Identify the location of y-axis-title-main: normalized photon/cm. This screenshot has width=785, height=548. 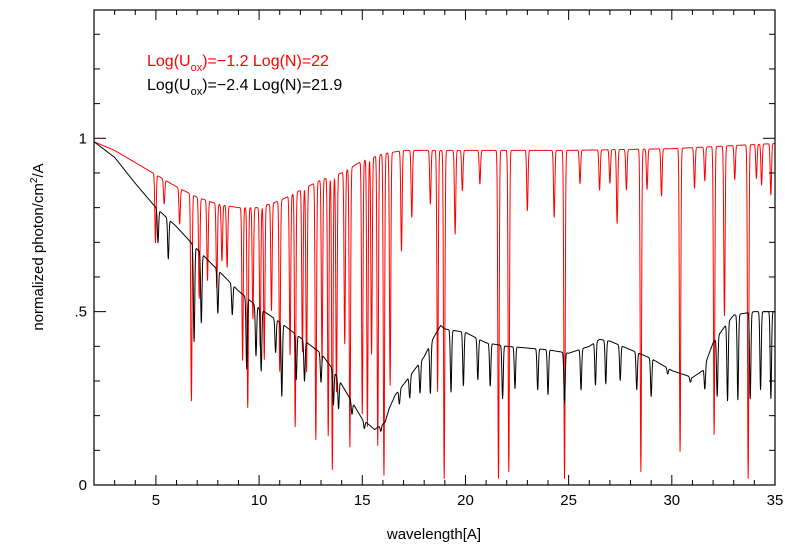
(38, 257).